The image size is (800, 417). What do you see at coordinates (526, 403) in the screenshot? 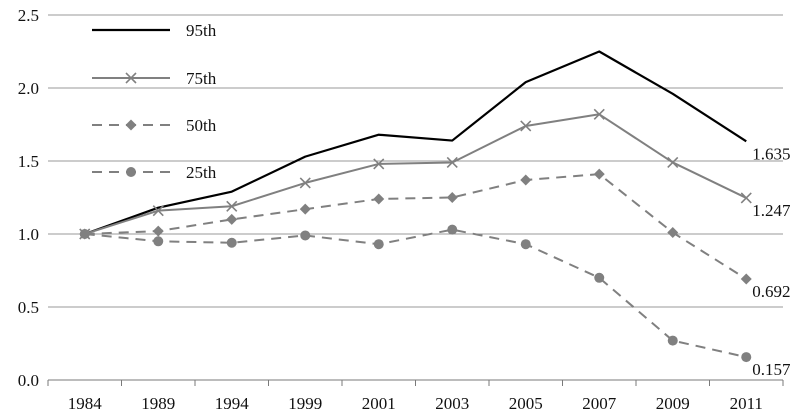
I see `x-tick-label: 2005` at bounding box center [526, 403].